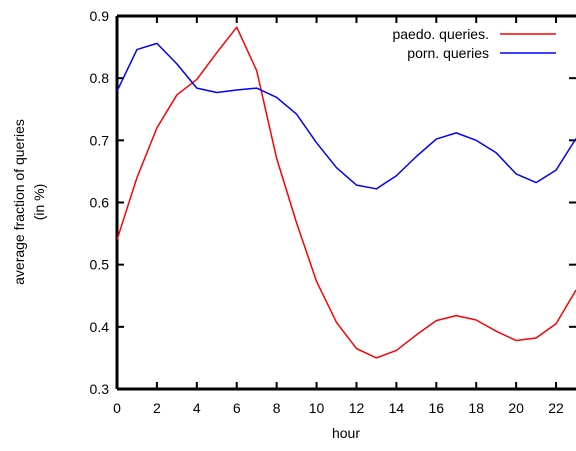 The width and height of the screenshot is (576, 451). I want to click on x-axis-title: hour, so click(346, 433).